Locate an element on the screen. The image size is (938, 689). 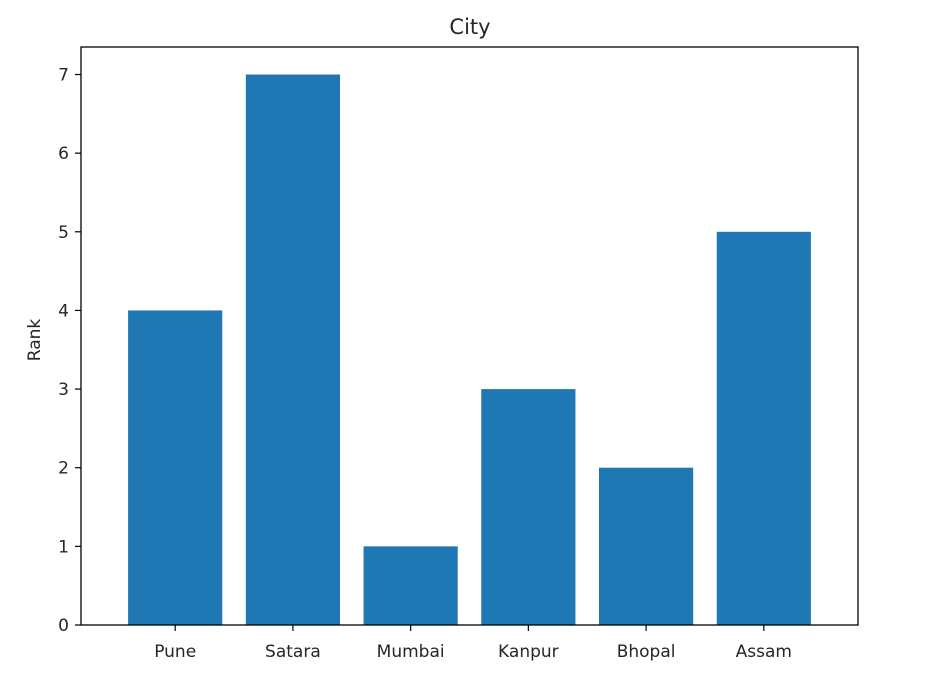
y-tick-label: 1 is located at coordinates (63, 547).